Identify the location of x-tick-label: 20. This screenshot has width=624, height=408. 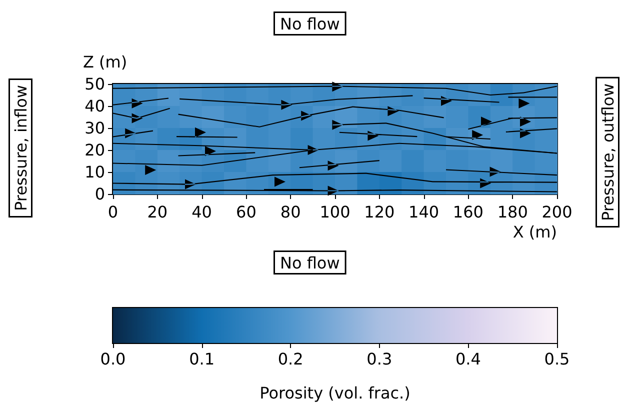
(157, 212).